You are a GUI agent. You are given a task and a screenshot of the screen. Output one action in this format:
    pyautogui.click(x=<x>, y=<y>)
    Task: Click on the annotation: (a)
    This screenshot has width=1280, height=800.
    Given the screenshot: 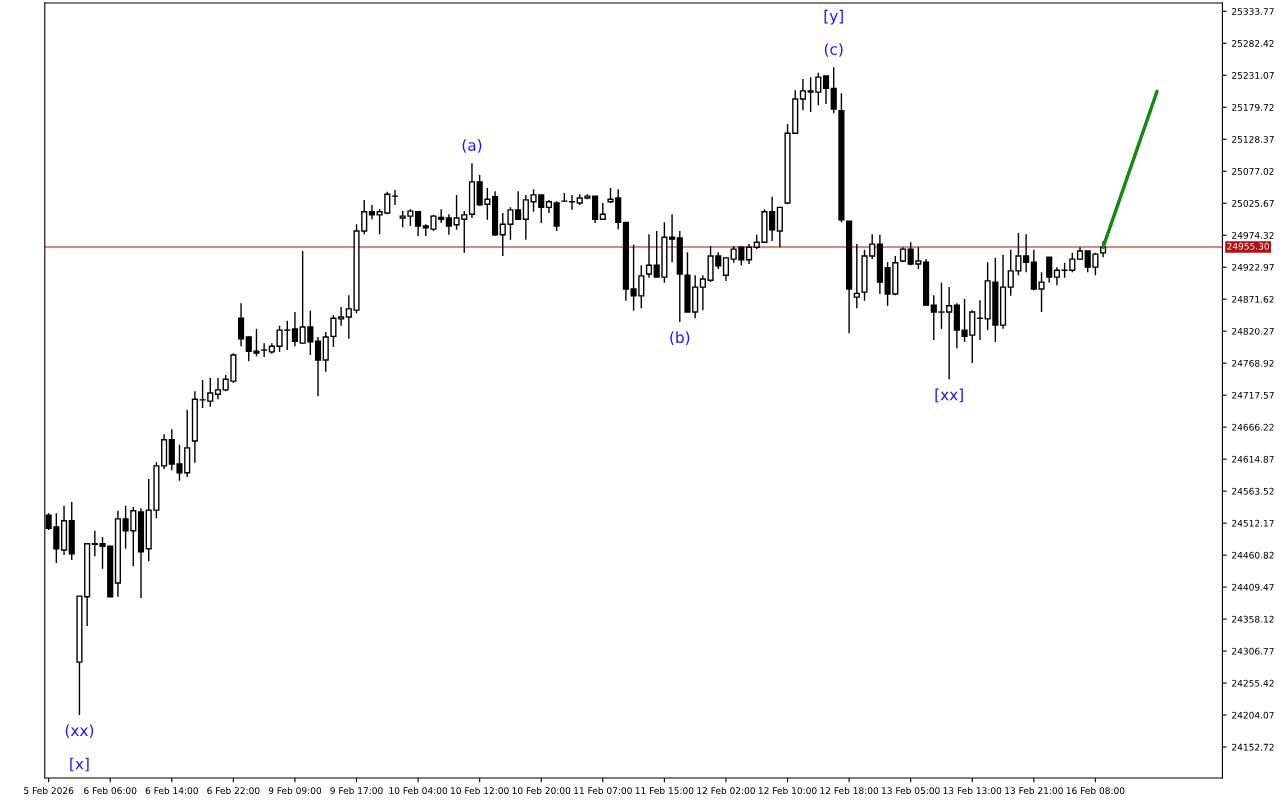 What is the action you would take?
    pyautogui.click(x=472, y=146)
    